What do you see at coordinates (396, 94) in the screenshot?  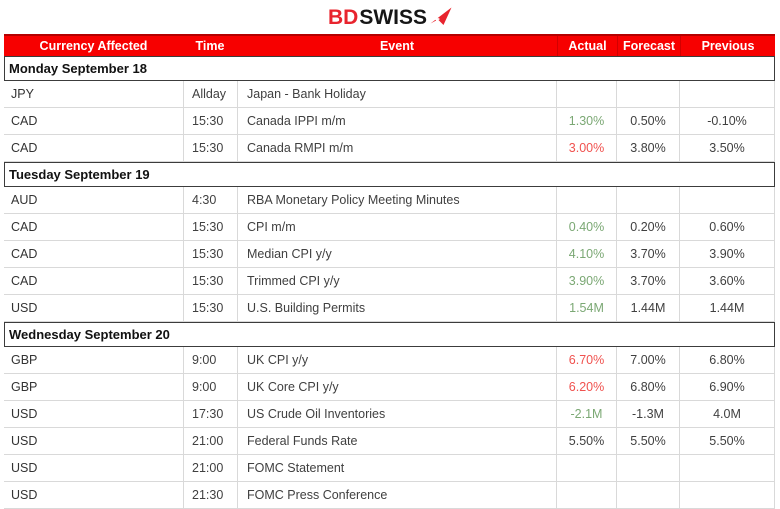 I see `cell-event: Japan - Bank Holiday` at bounding box center [396, 94].